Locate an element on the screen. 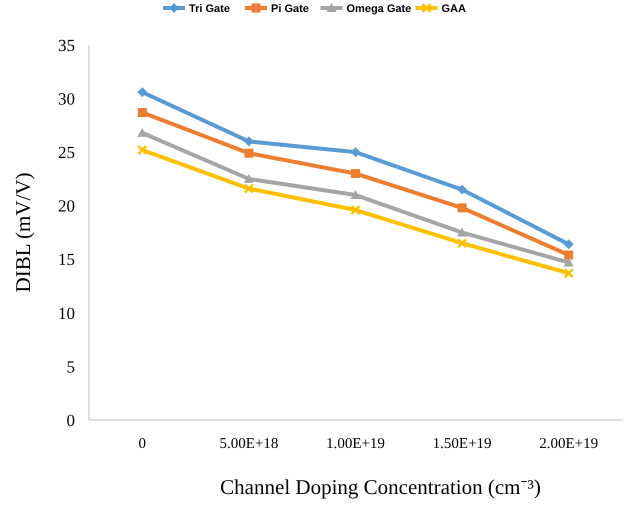 The image size is (628, 506). x-tick-label: 1.50E+19 is located at coordinates (462, 444).